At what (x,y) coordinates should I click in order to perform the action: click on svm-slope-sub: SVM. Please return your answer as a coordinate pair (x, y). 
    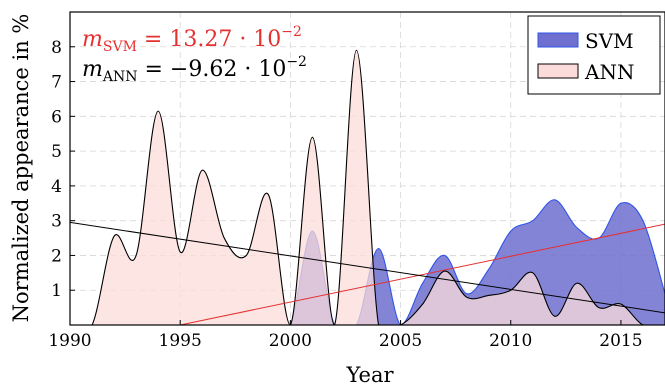
    Looking at the image, I should click on (120, 47).